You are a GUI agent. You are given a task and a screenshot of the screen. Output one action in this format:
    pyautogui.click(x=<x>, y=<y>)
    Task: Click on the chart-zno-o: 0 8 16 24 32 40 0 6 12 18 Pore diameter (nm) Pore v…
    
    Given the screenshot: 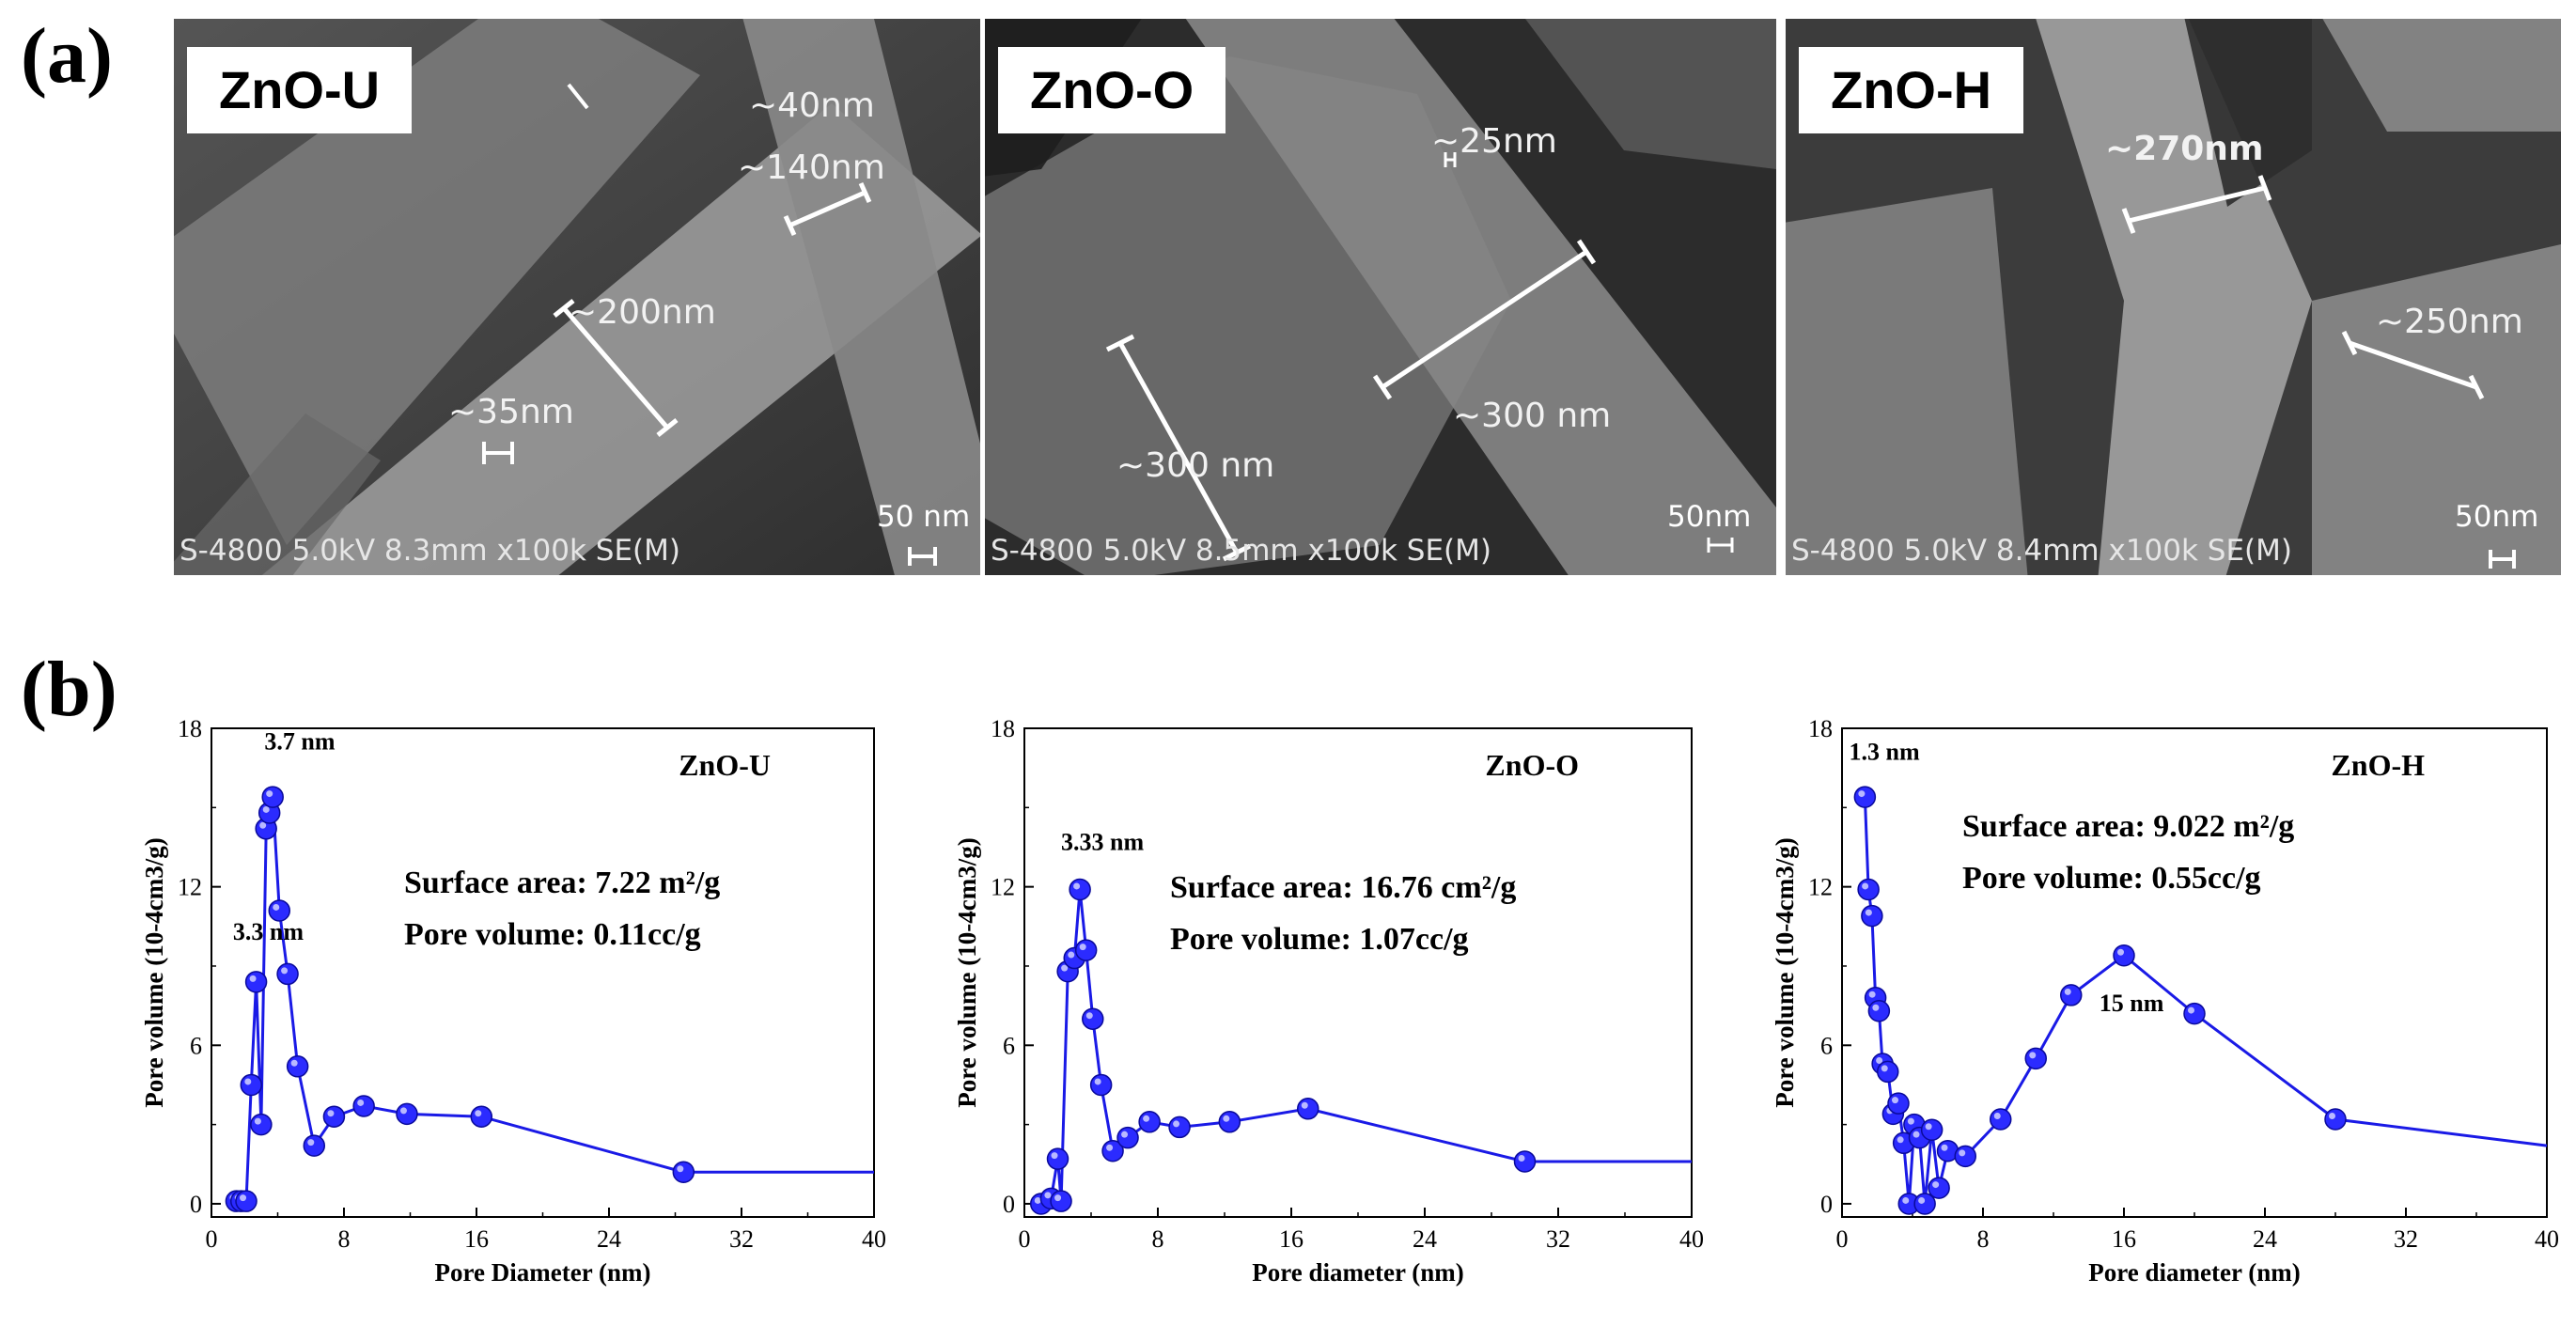 What is the action you would take?
    pyautogui.click(x=1328, y=1001)
    